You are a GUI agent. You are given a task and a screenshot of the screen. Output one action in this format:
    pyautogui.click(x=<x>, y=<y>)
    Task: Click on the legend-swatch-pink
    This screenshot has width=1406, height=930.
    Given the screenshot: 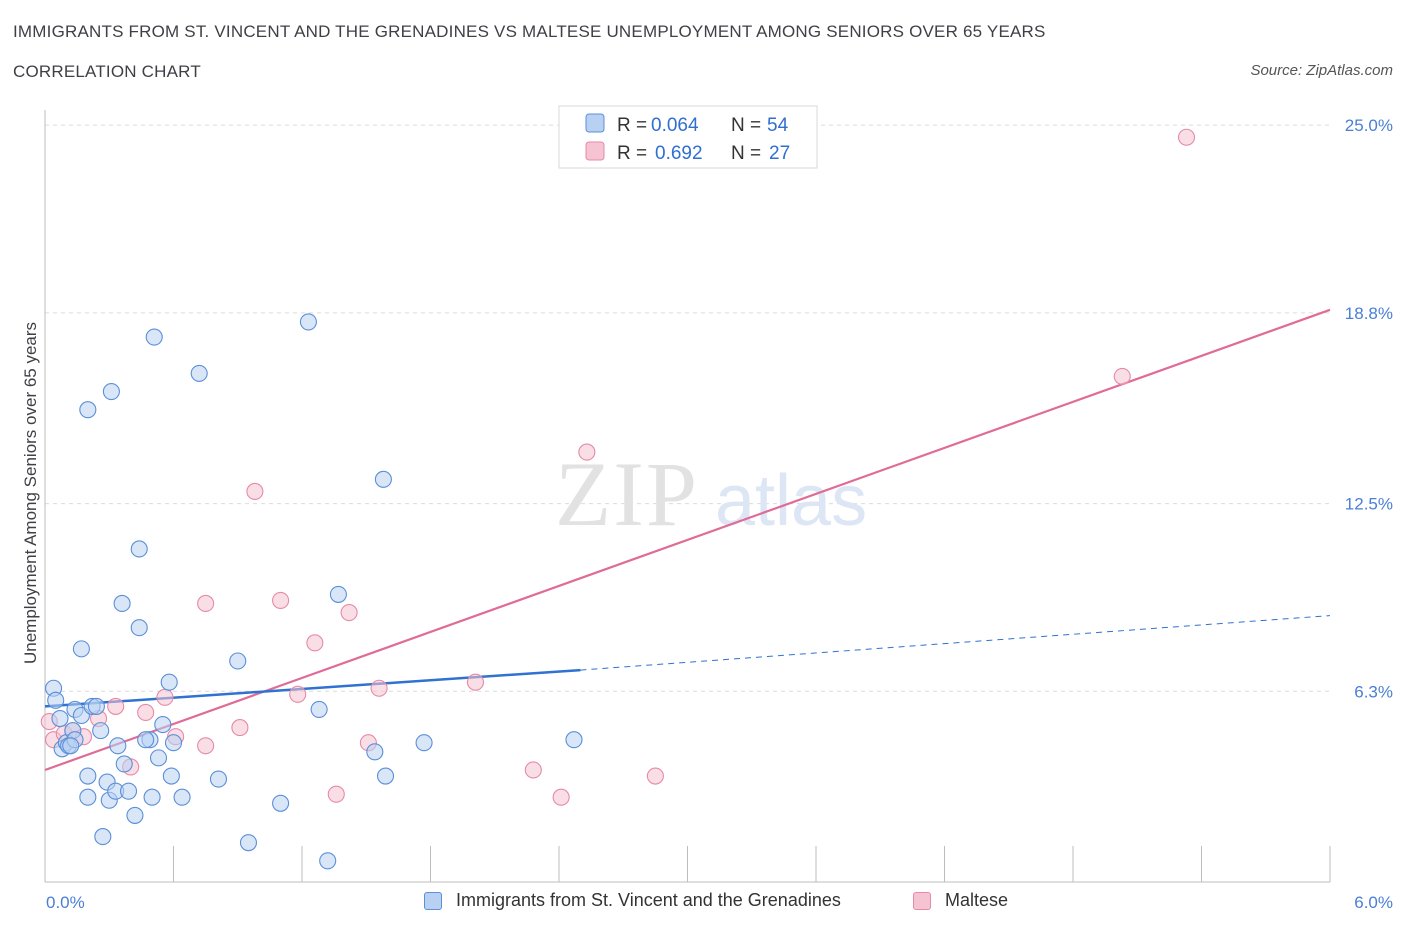 What is the action you would take?
    pyautogui.click(x=922, y=900)
    